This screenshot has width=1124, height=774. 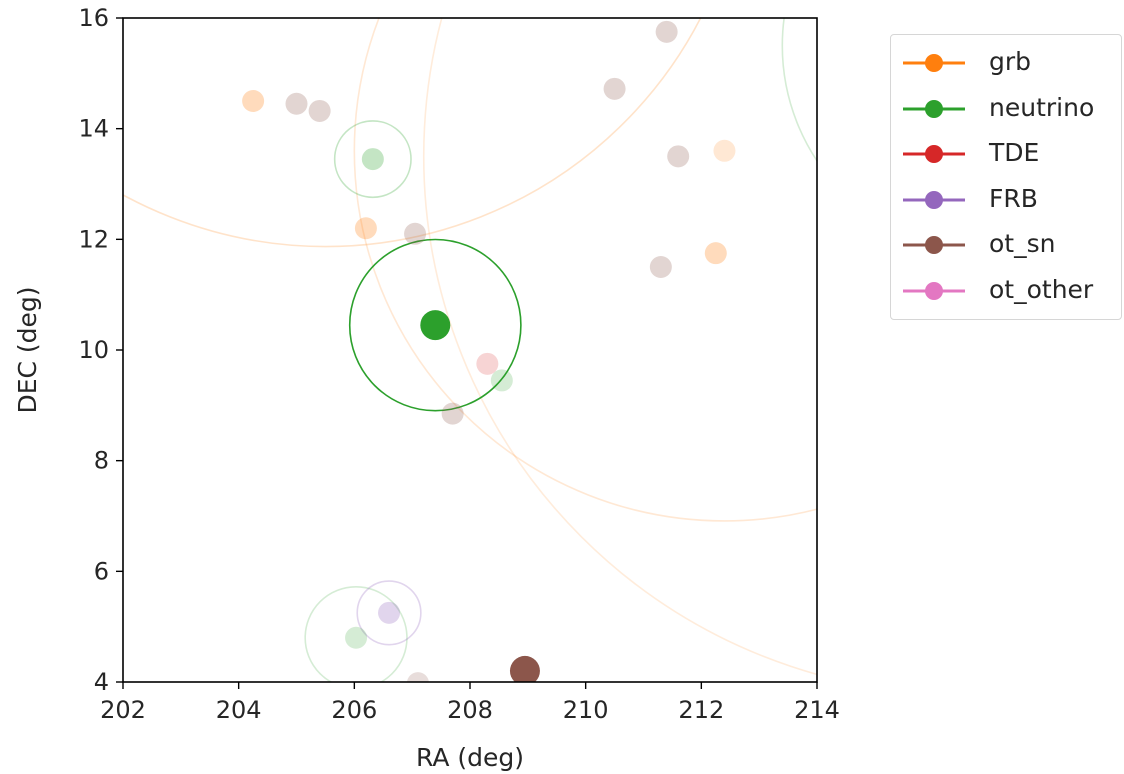 I want to click on x-axis: 202 204 206 208 210 212 214, so click(x=470, y=703).